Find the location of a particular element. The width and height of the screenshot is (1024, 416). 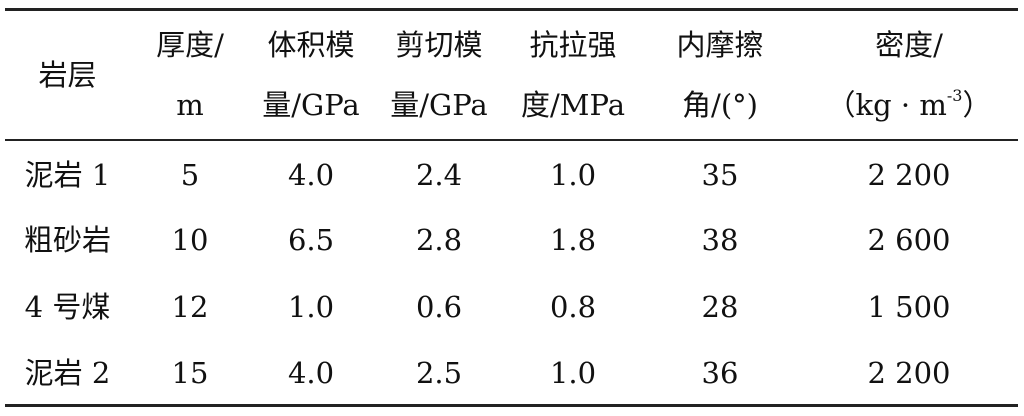

table-cell: 6.5 is located at coordinates (311, 240).